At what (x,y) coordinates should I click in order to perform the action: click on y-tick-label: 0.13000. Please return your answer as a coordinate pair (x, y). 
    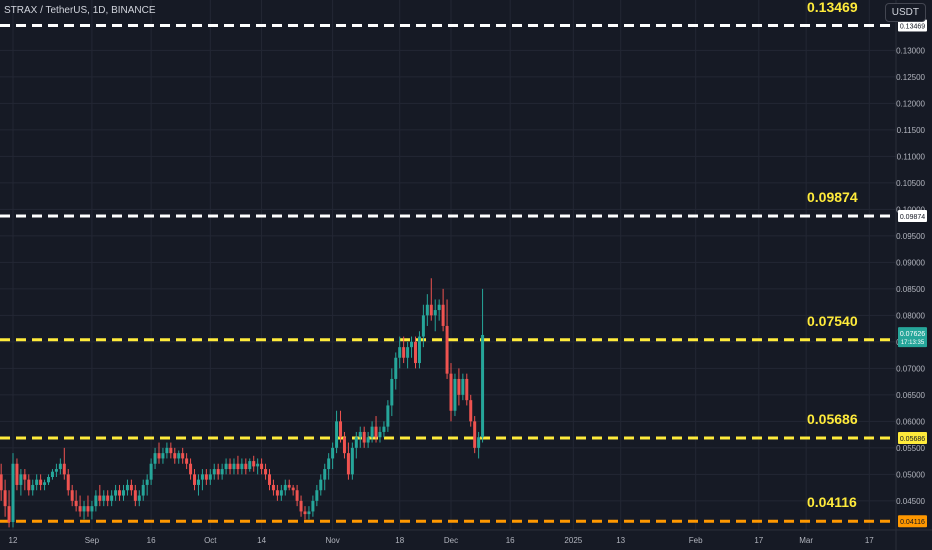
    Looking at the image, I should click on (910, 50).